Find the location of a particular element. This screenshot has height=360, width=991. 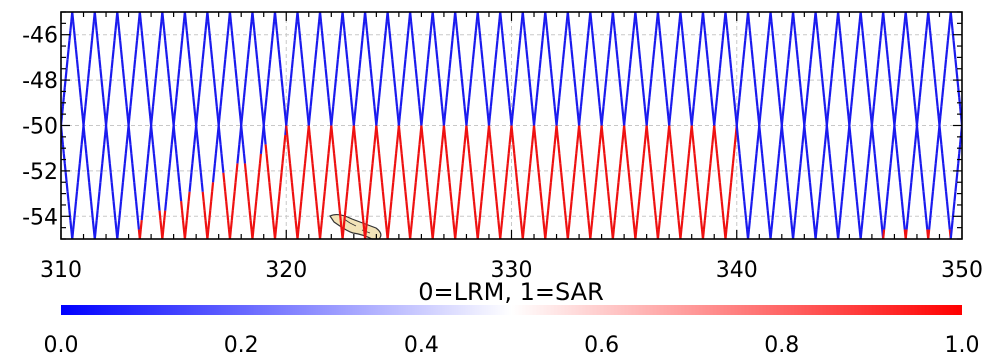

colorbar-label: 0=LRM, 1=SAR is located at coordinates (511, 292).